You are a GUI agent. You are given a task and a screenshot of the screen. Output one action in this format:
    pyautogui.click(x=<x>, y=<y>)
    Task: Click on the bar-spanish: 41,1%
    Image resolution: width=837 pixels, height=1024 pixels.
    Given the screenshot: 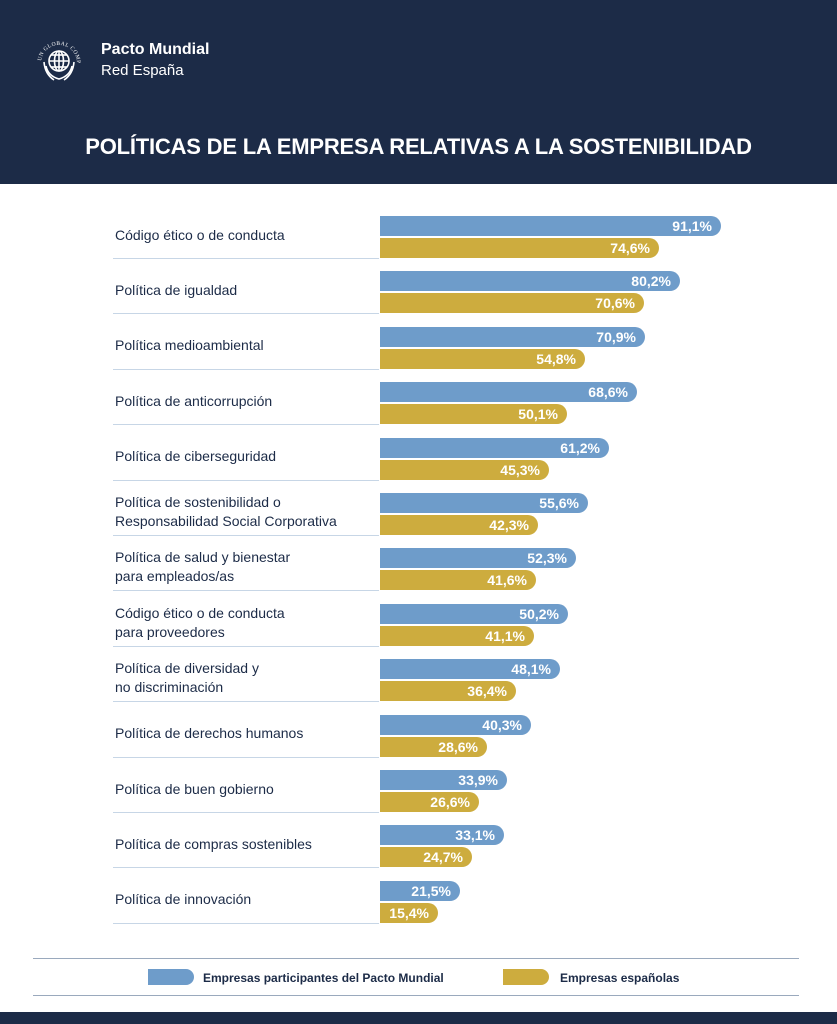 What is the action you would take?
    pyautogui.click(x=457, y=635)
    